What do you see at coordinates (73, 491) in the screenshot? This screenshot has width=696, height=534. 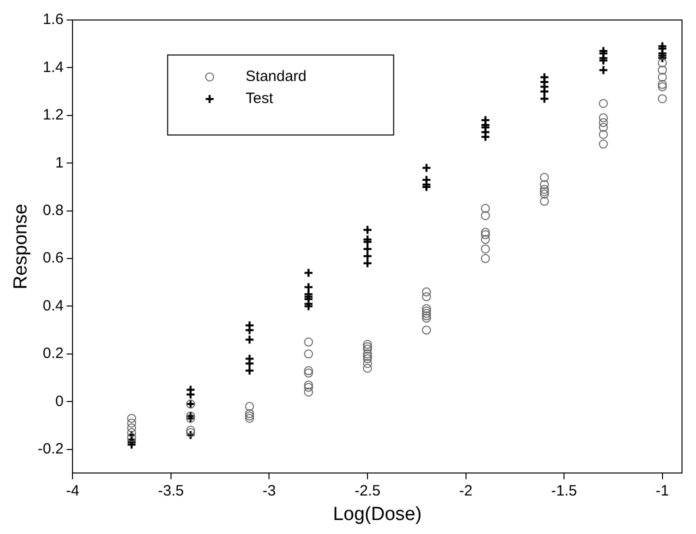 I see `x-tick-label: -4` at bounding box center [73, 491].